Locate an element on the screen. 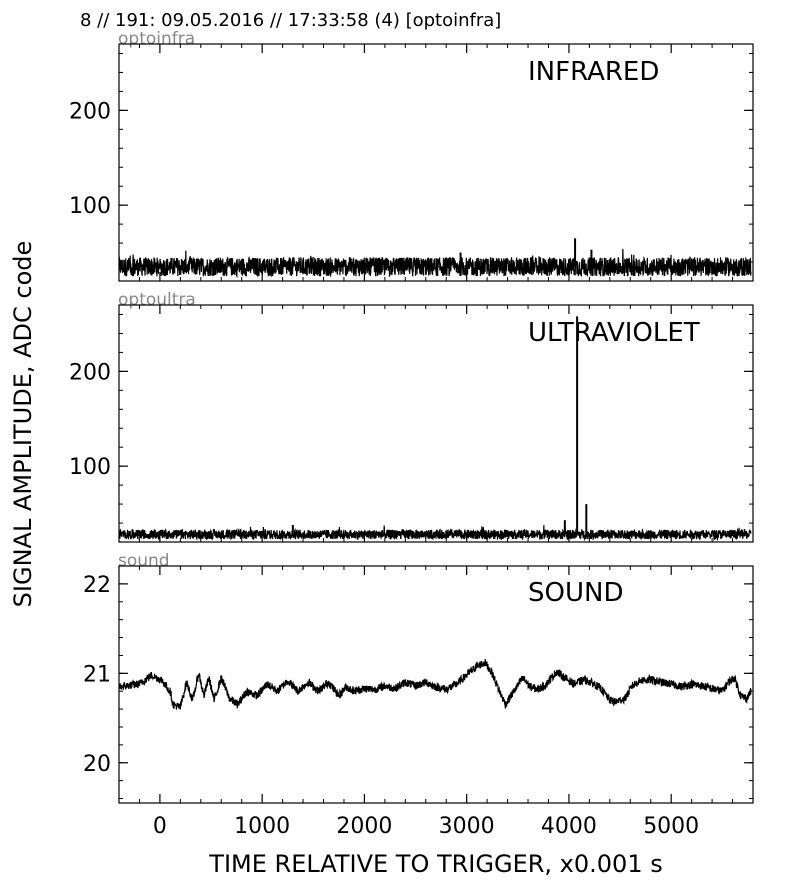  ultraviolet-signal-line is located at coordinates (435, 533).